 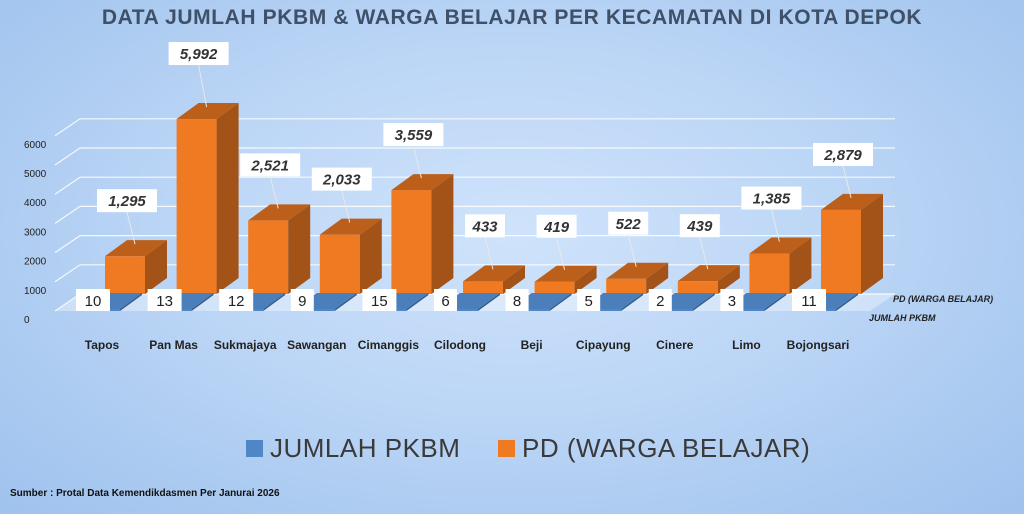 I want to click on category-label: Cipayung, so click(x=603, y=345).